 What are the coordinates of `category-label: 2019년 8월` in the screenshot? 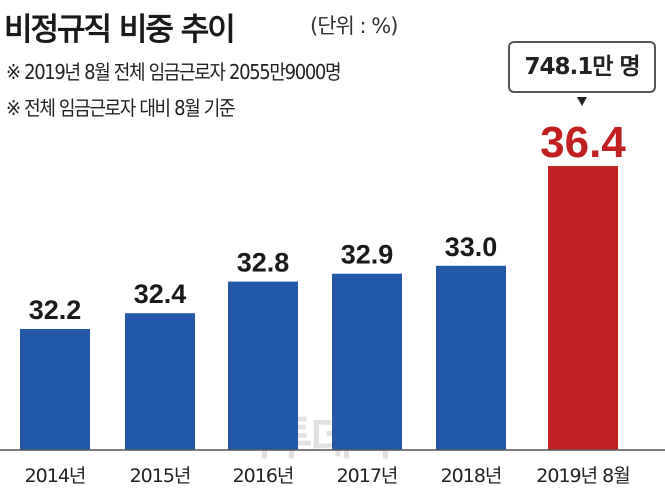 It's located at (582, 476).